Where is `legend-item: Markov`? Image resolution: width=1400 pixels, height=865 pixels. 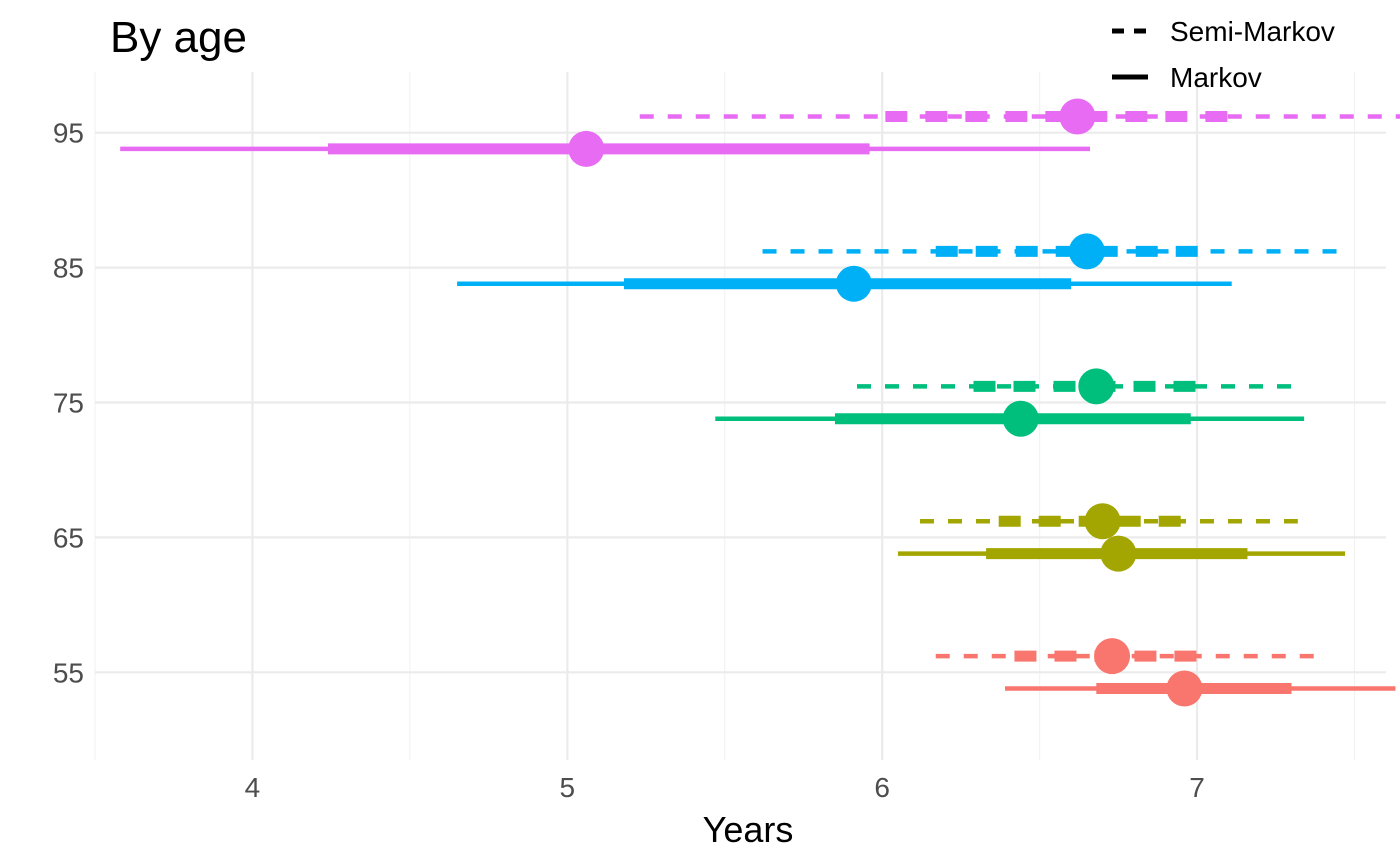 legend-item: Markov is located at coordinates (1187, 77).